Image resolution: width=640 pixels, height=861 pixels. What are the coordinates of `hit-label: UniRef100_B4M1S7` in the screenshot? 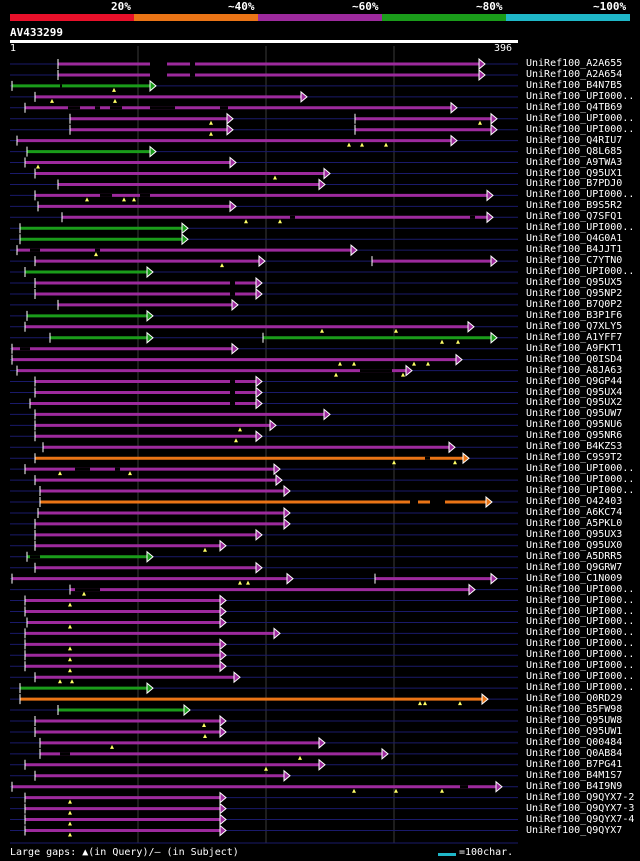 It's located at (574, 775).